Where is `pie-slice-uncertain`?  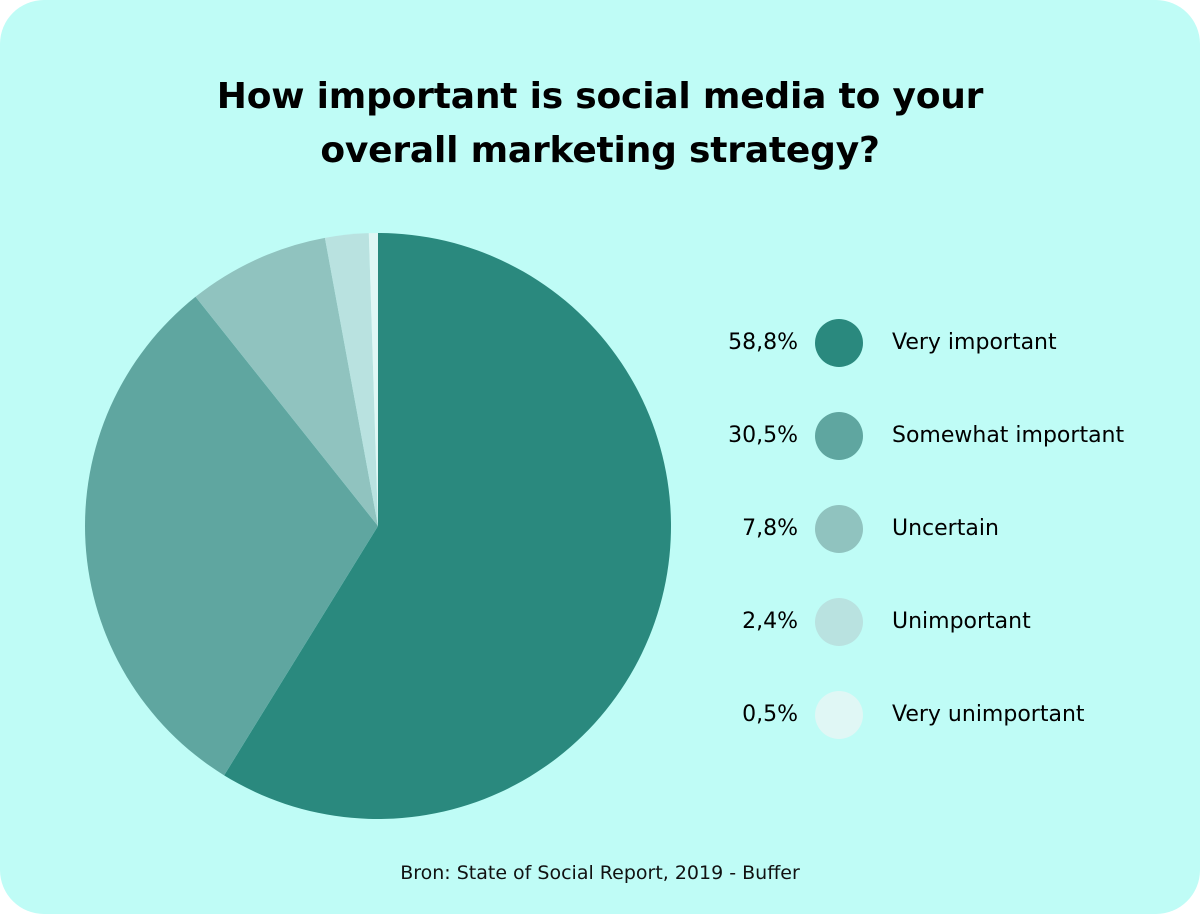 pie-slice-uncertain is located at coordinates (286, 381).